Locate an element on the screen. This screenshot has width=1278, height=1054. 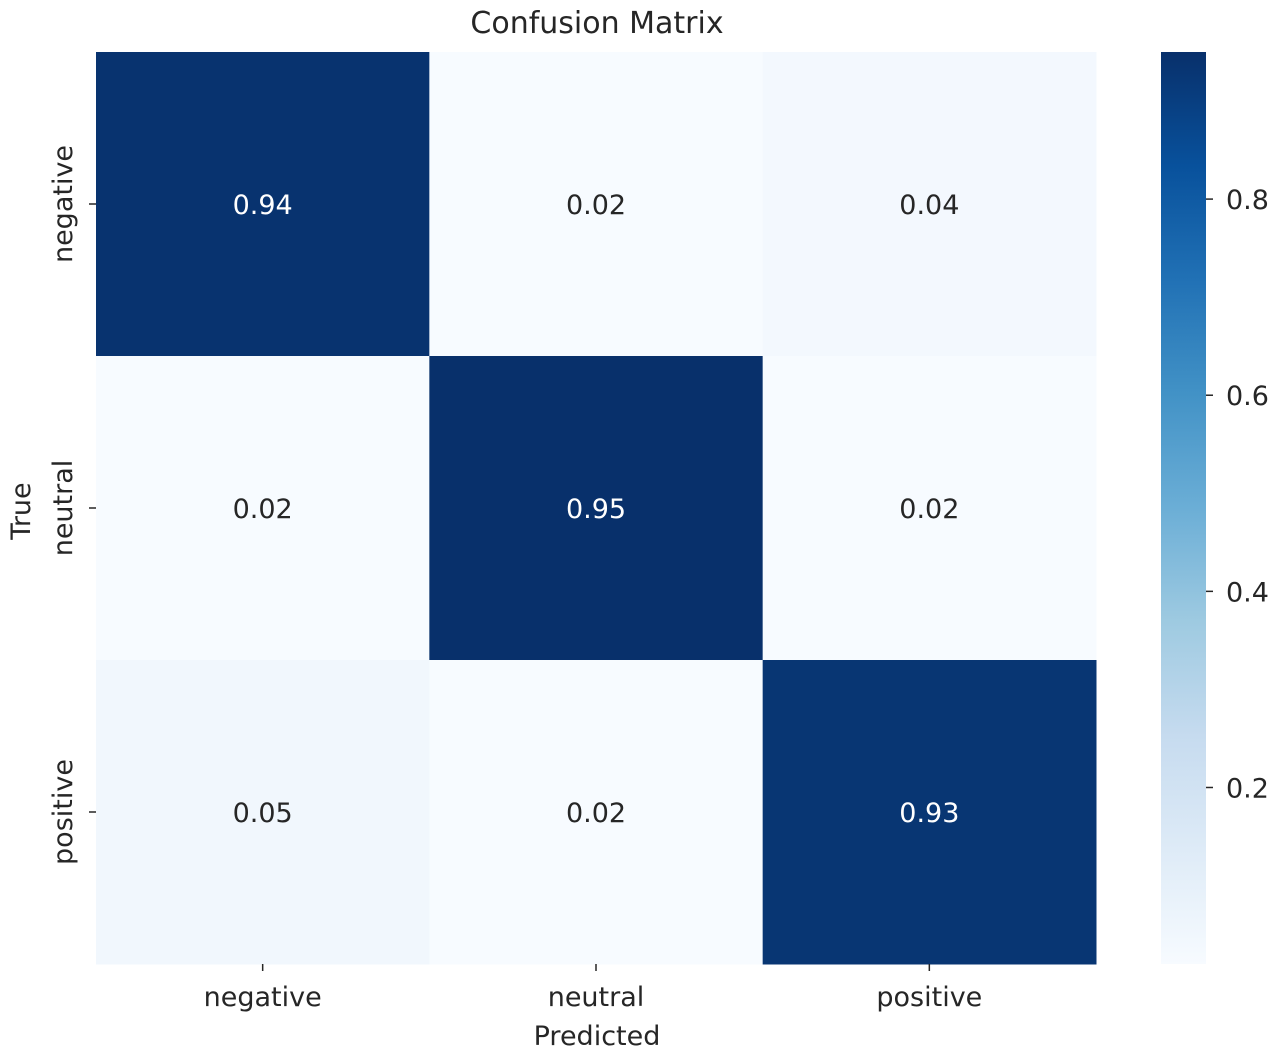
cell-annotation: 0.93 is located at coordinates (929, 813).